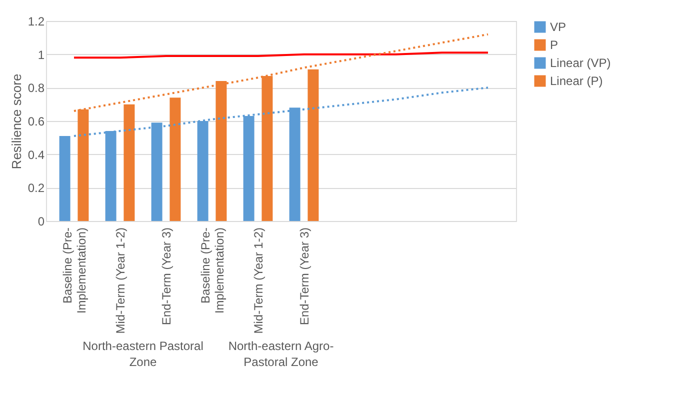  I want to click on y-tick-label: 1.2, so click(36, 21).